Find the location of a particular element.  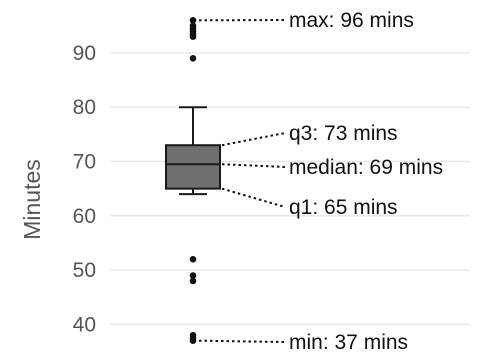

box-plot is located at coordinates (193, 151).